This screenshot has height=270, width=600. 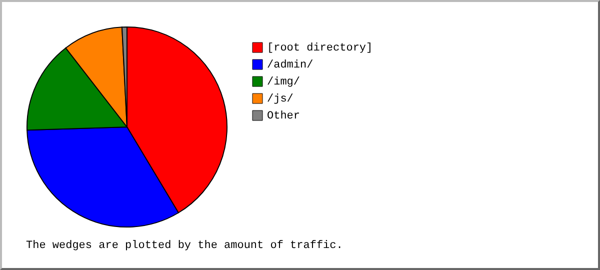 What do you see at coordinates (283, 82) in the screenshot?
I see `legend-label: /img/` at bounding box center [283, 82].